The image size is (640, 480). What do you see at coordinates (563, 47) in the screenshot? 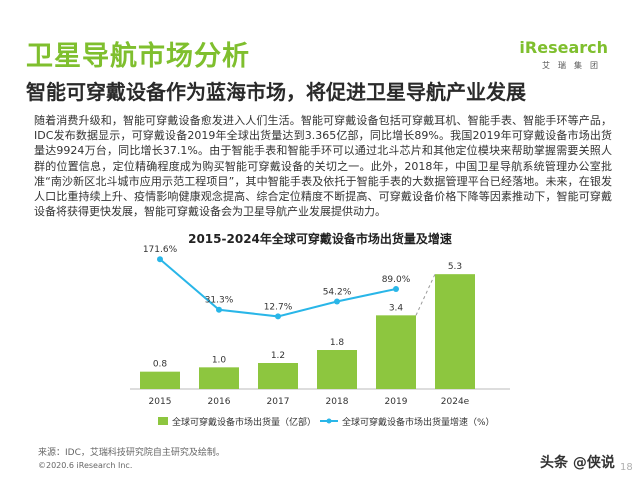
I see `logo-text: iResearch` at bounding box center [563, 47].